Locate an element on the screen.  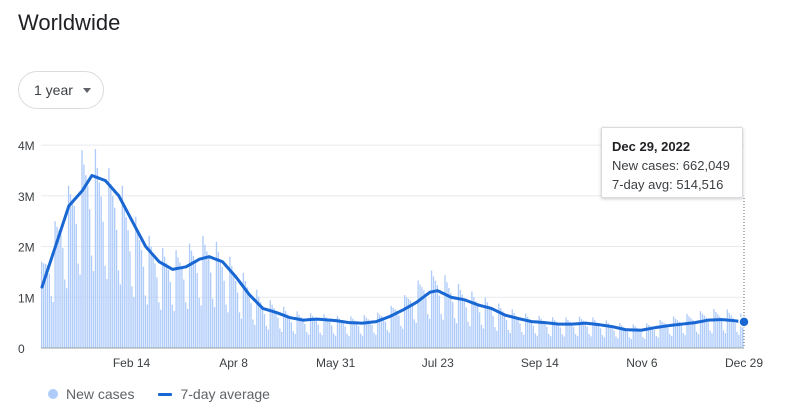
legend-item-new-cases: New cases is located at coordinates (91, 394).